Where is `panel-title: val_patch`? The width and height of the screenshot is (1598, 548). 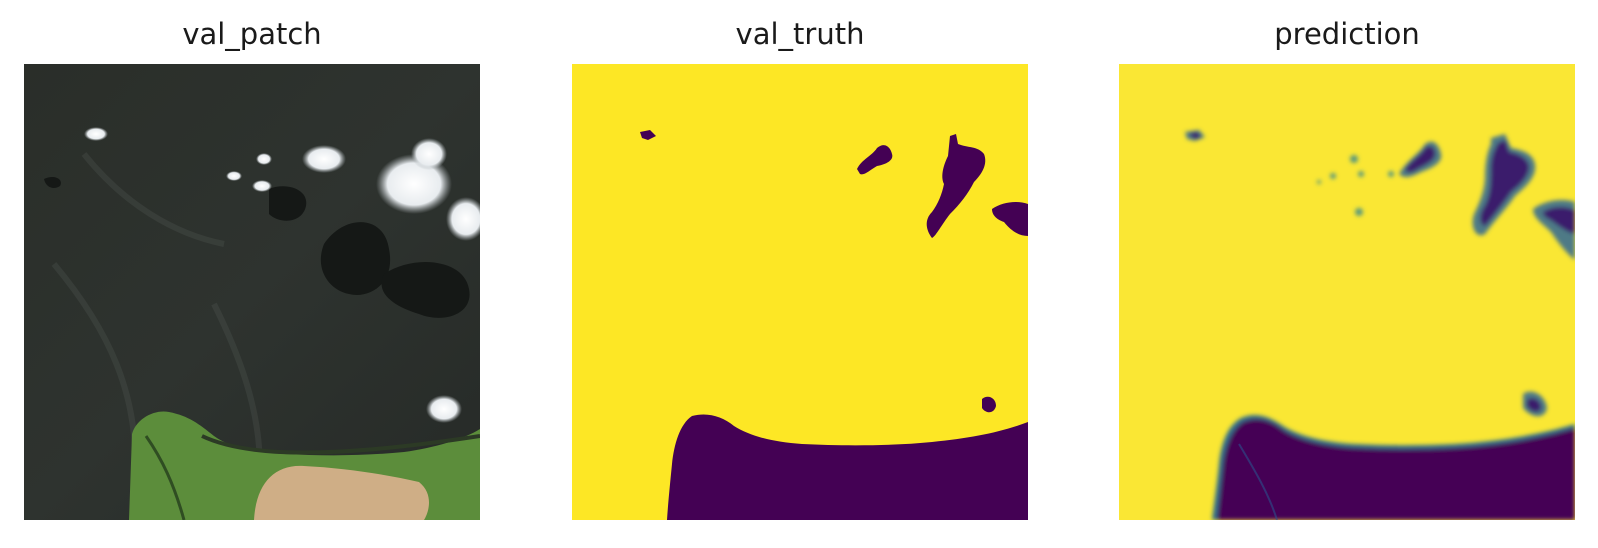 panel-title: val_patch is located at coordinates (252, 34).